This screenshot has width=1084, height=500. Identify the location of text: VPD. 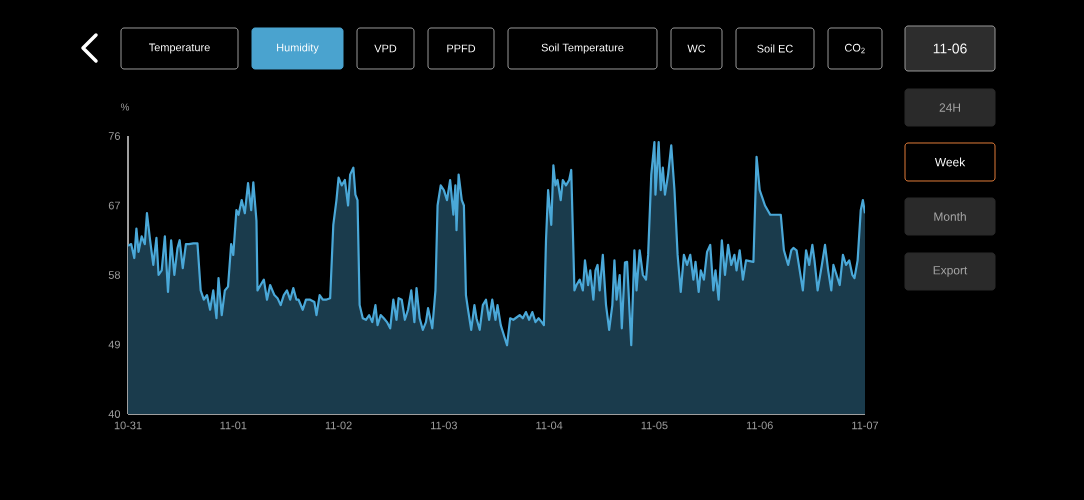
(385, 48).